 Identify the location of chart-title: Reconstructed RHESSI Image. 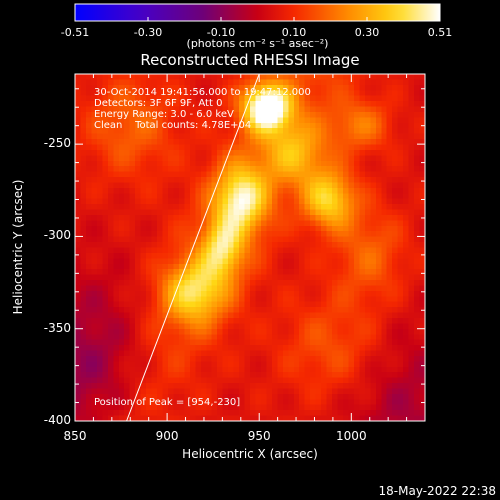
(250, 60).